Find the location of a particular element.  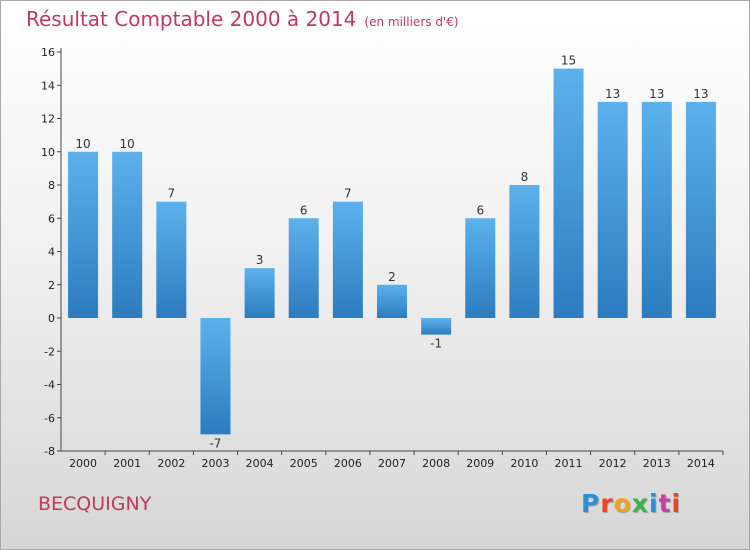

bar-data-label: 8 is located at coordinates (525, 177).